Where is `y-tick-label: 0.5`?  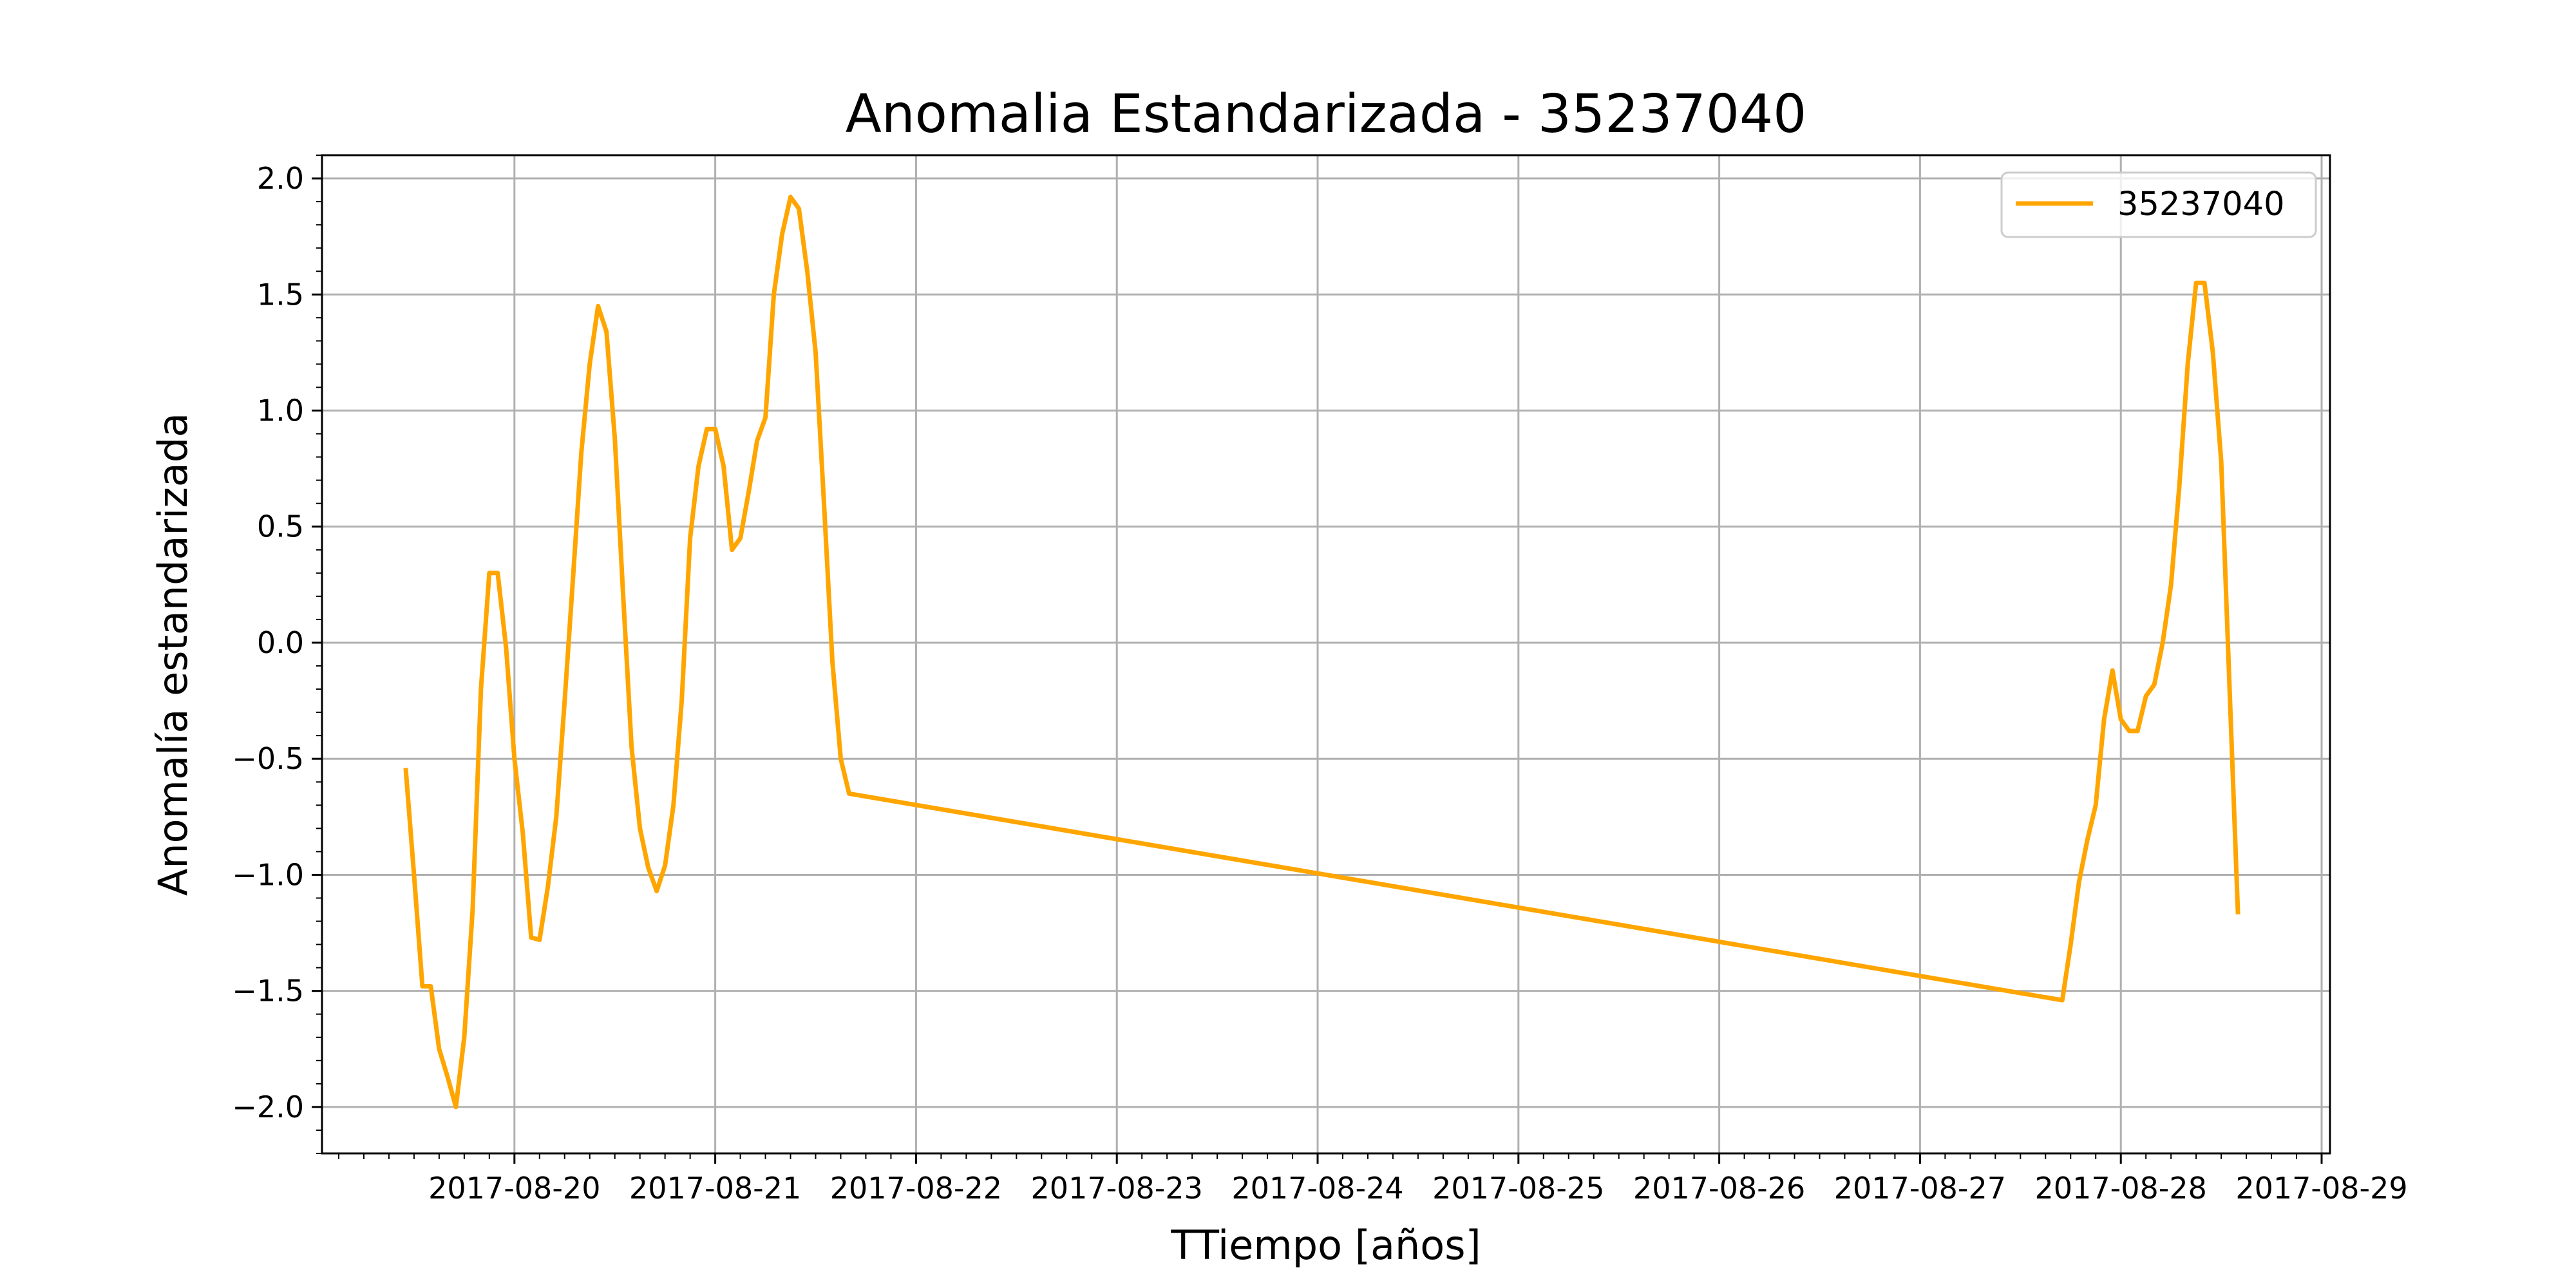 y-tick-label: 0.5 is located at coordinates (280, 526).